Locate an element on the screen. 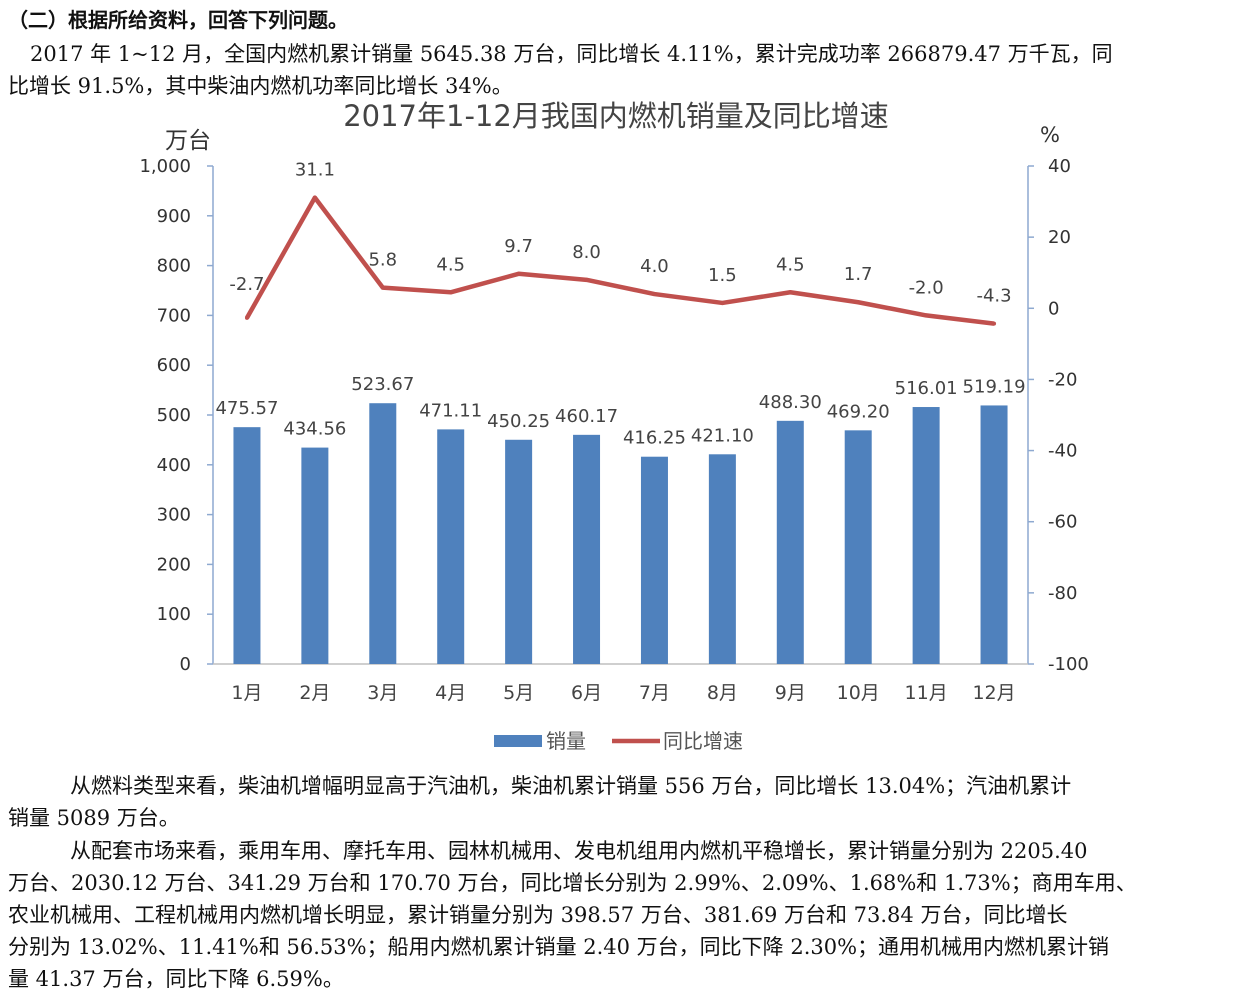 This screenshot has width=1245, height=995. y-left-tick-label: 700 is located at coordinates (174, 315).